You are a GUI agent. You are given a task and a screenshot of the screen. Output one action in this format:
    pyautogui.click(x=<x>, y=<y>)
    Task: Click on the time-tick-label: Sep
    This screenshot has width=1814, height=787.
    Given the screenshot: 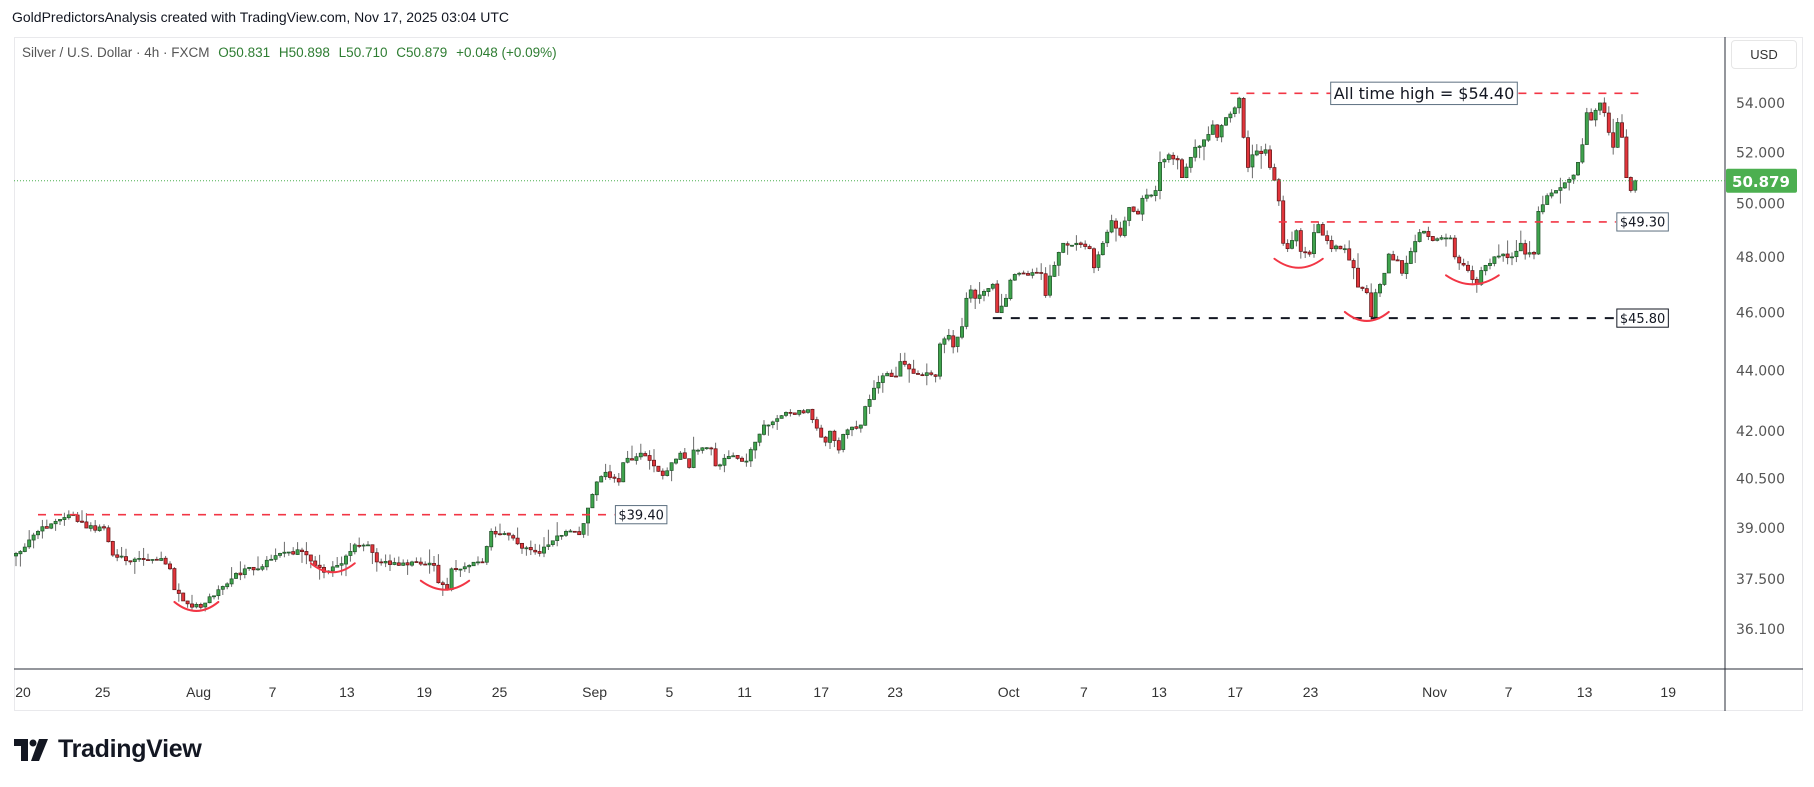 What is the action you would take?
    pyautogui.click(x=594, y=692)
    